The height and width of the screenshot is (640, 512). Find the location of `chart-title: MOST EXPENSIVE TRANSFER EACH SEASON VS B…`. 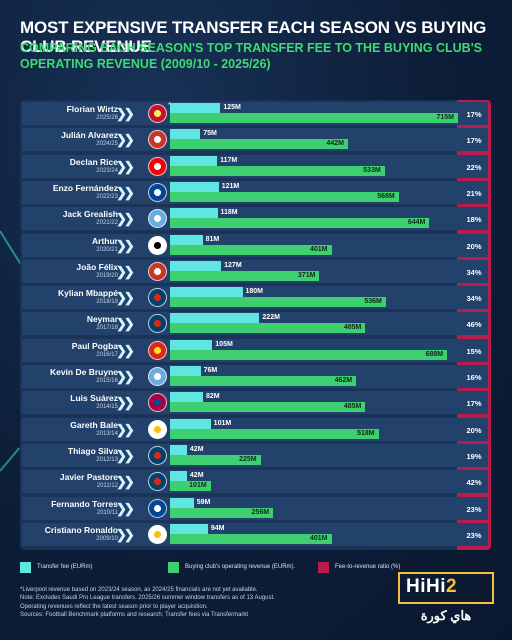

chart-title: MOST EXPENSIVE TRANSFER EACH SEASON VS B… is located at coordinates (253, 37).